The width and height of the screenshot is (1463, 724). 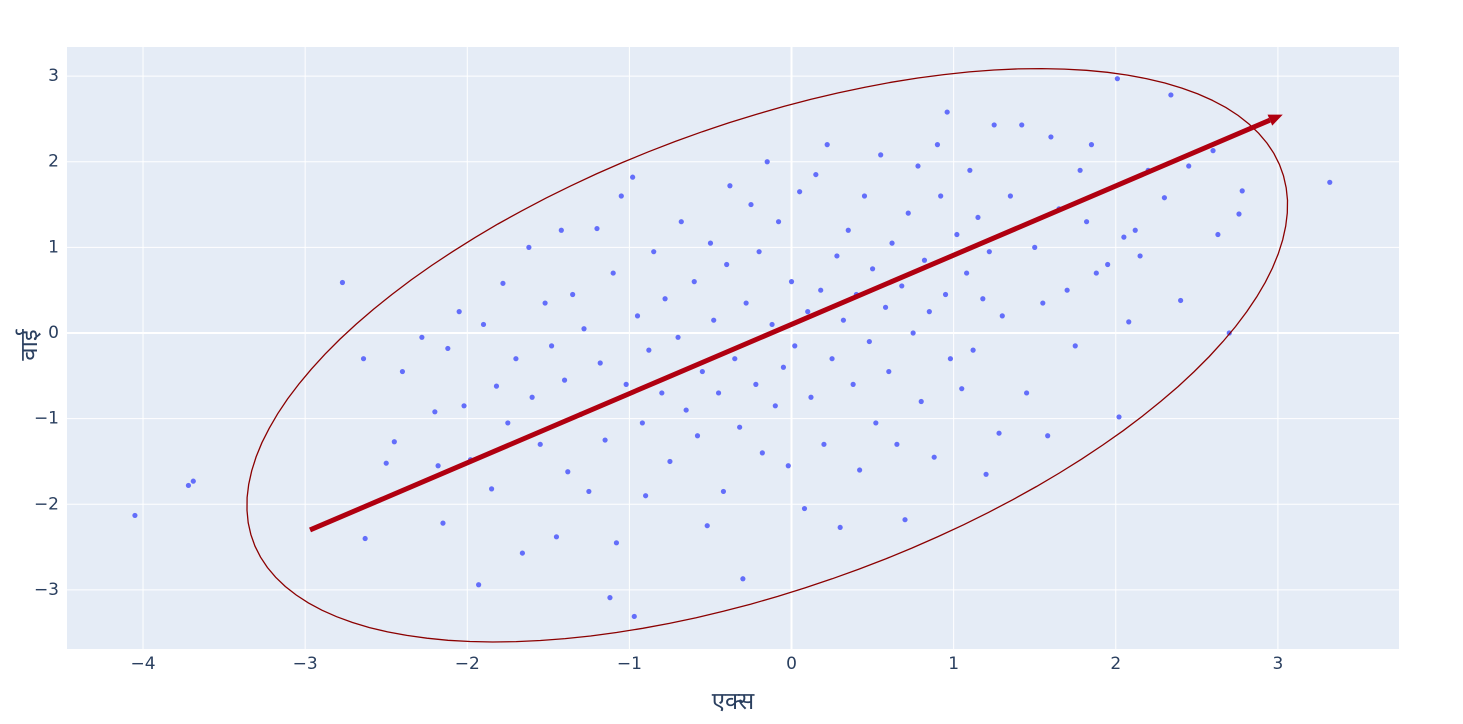 What do you see at coordinates (53, 333) in the screenshot?
I see `y-tick-label: 0` at bounding box center [53, 333].